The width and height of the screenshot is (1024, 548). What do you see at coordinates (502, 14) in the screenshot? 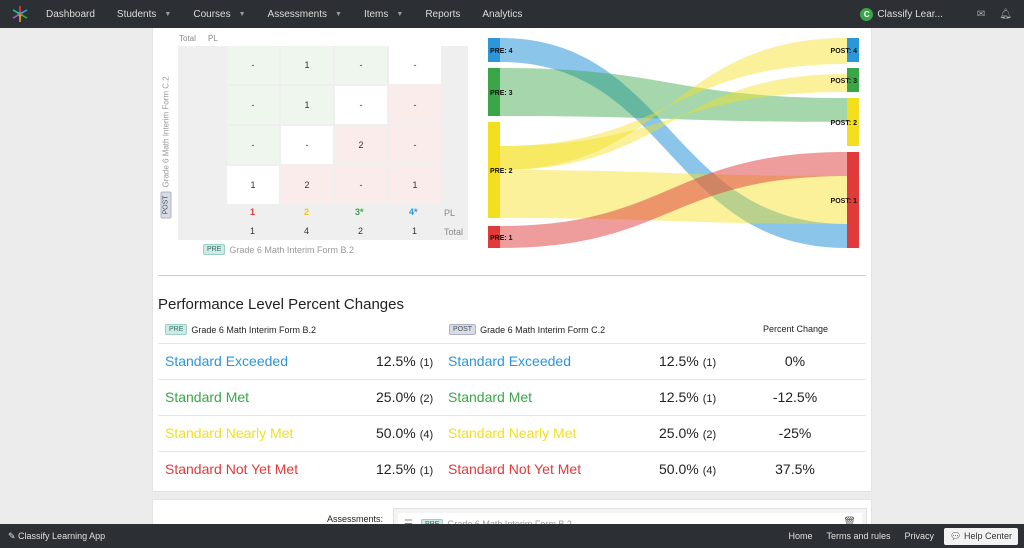
I see `nav-analytics: Analytics` at bounding box center [502, 14].